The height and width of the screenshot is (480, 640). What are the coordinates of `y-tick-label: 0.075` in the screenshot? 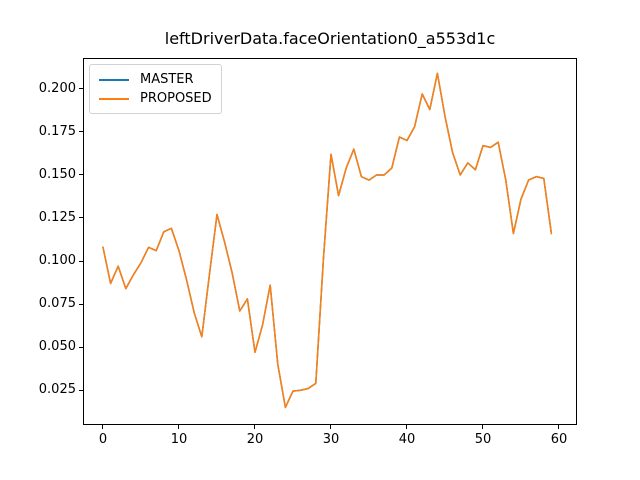 It's located at (57, 304).